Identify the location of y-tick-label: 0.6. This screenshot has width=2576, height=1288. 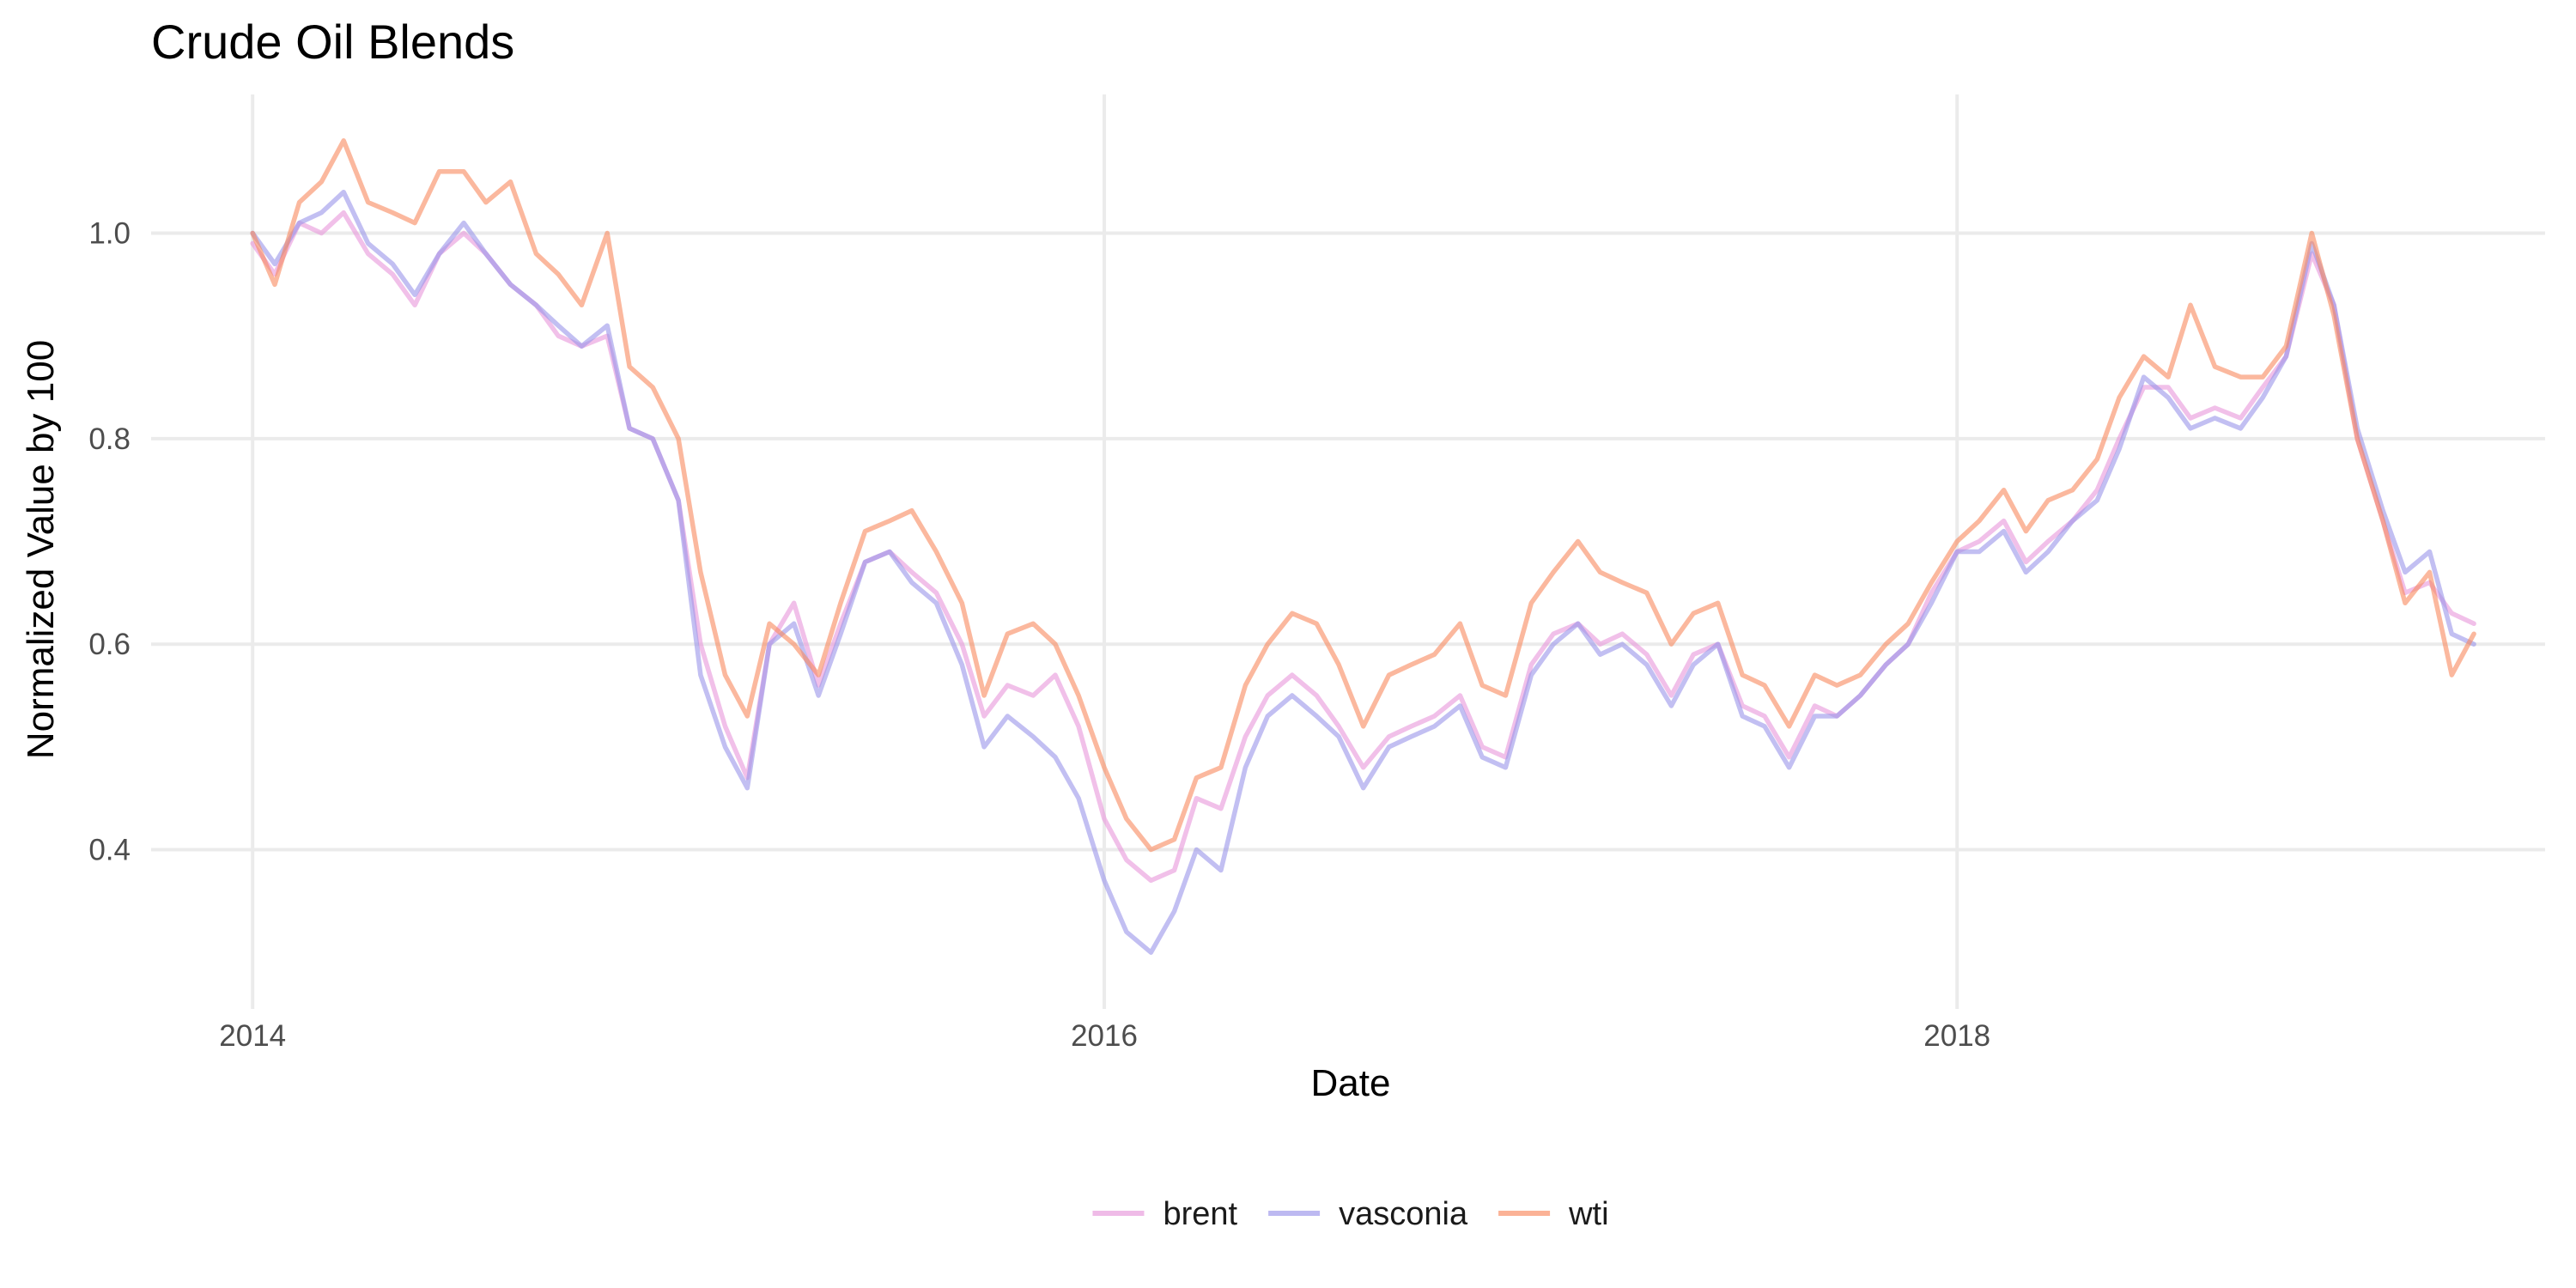
(109, 644).